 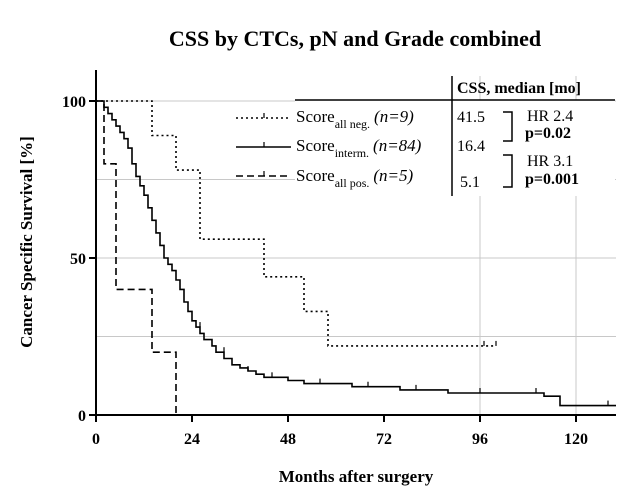 What do you see at coordinates (136, 257) in the screenshot?
I see `curve-score-all-pos` at bounding box center [136, 257].